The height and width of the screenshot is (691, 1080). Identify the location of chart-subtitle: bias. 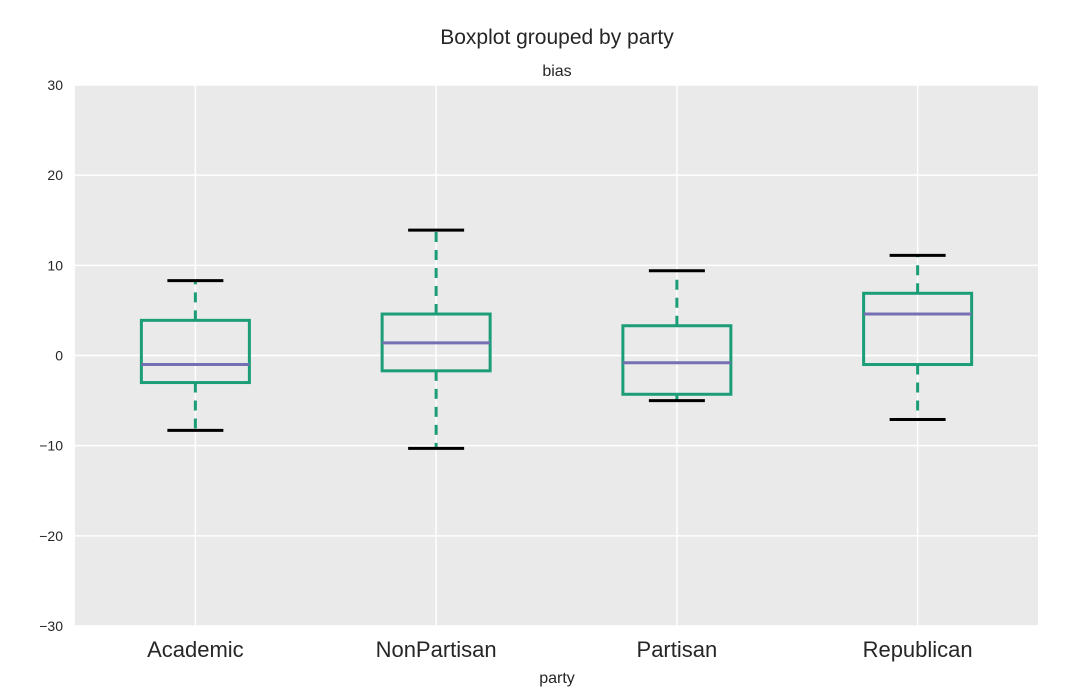
(556, 71).